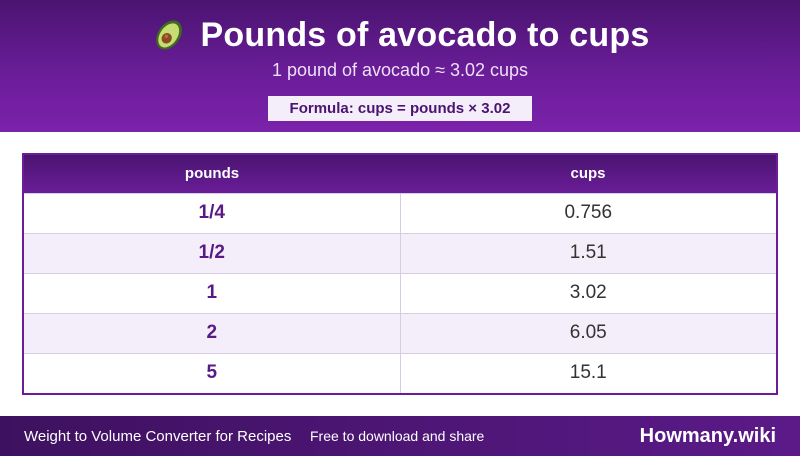 The image size is (800, 456). I want to click on table-row: 1/4 0.756, so click(400, 212).